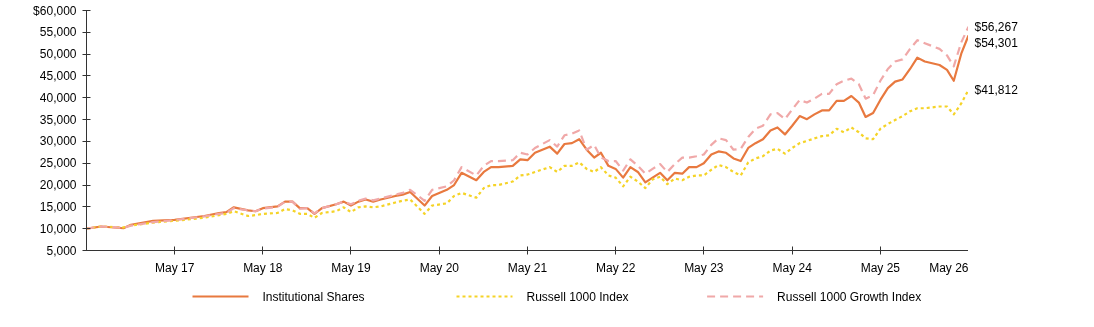 Image resolution: width=1094 pixels, height=327 pixels. I want to click on x-tick-label: May 25, so click(880, 267).